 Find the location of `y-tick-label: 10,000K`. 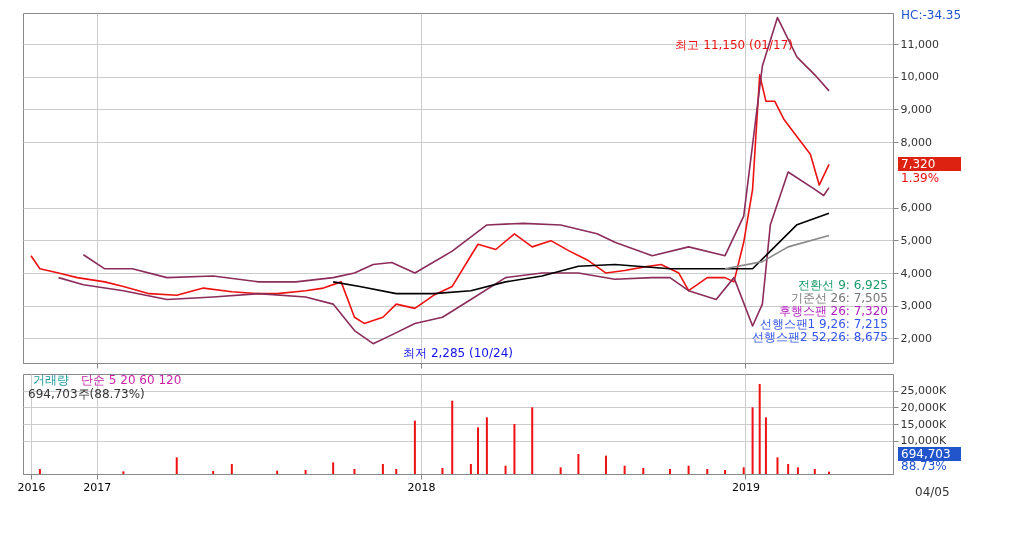

y-tick-label: 10,000K is located at coordinates (923, 441).